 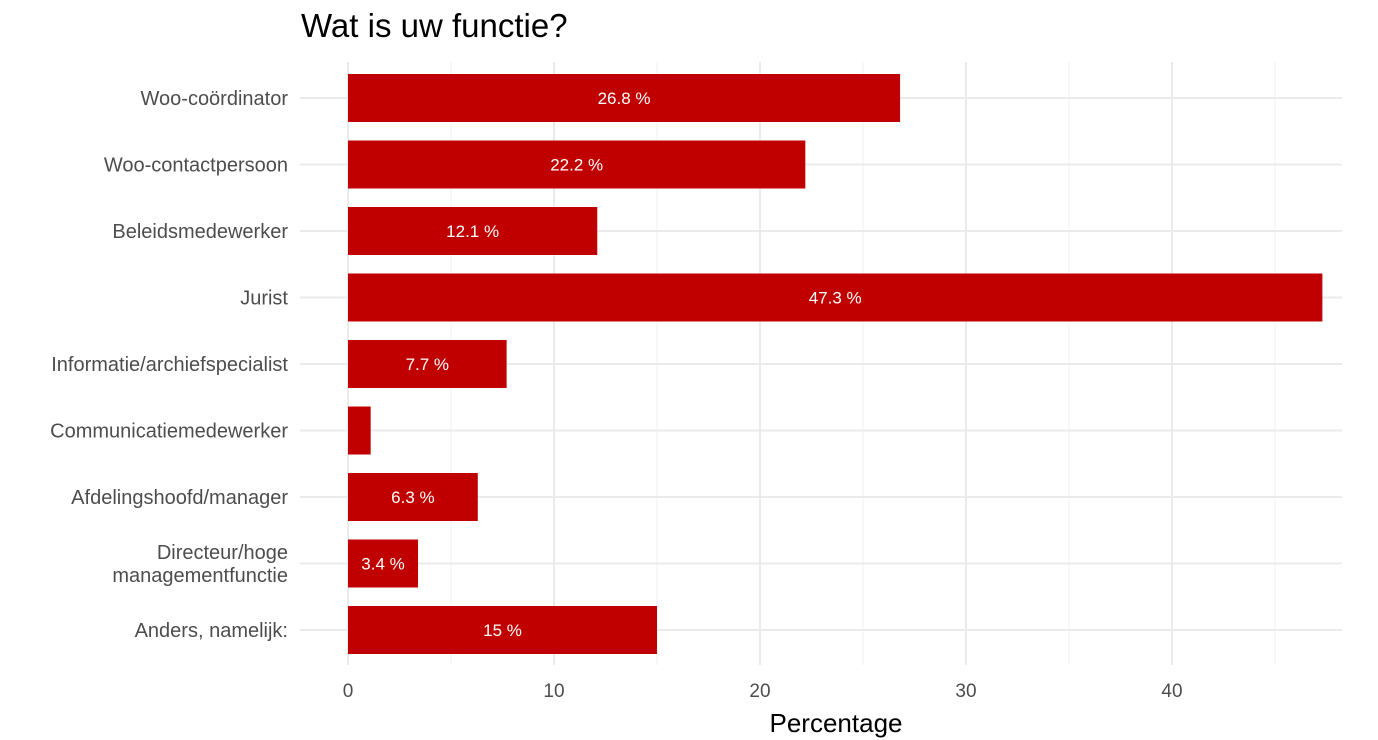 I want to click on x-tick-label: 0, so click(x=348, y=691).